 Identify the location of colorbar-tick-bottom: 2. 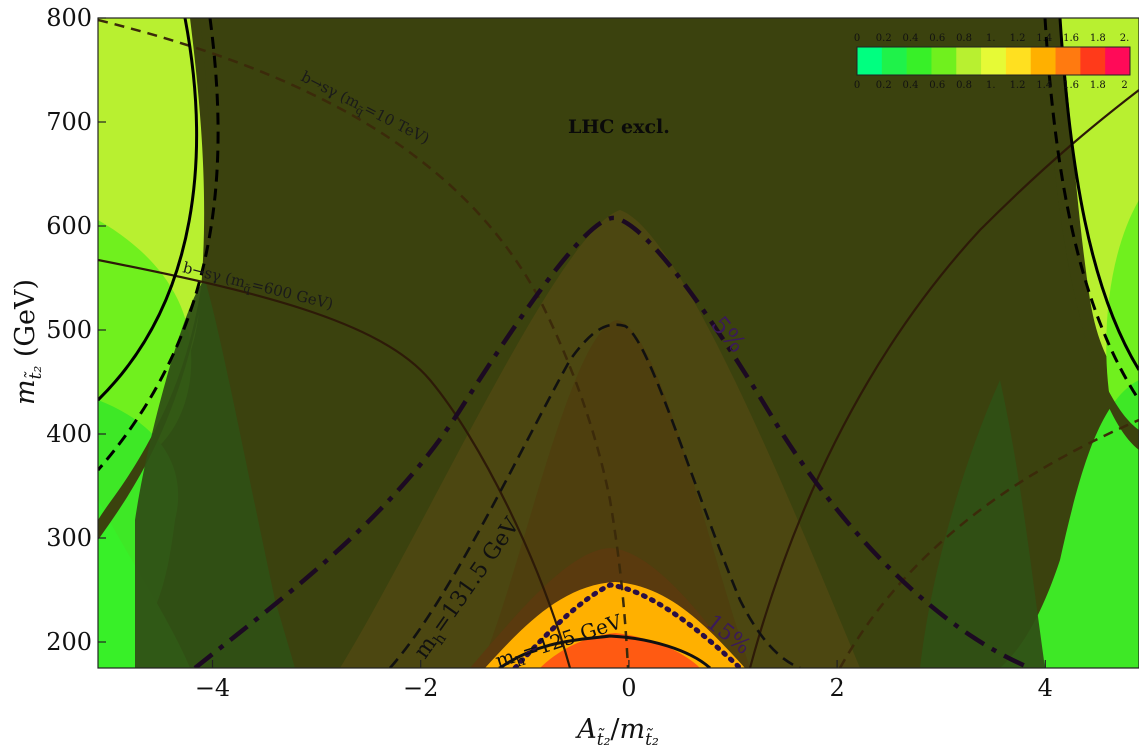
(1124, 85).